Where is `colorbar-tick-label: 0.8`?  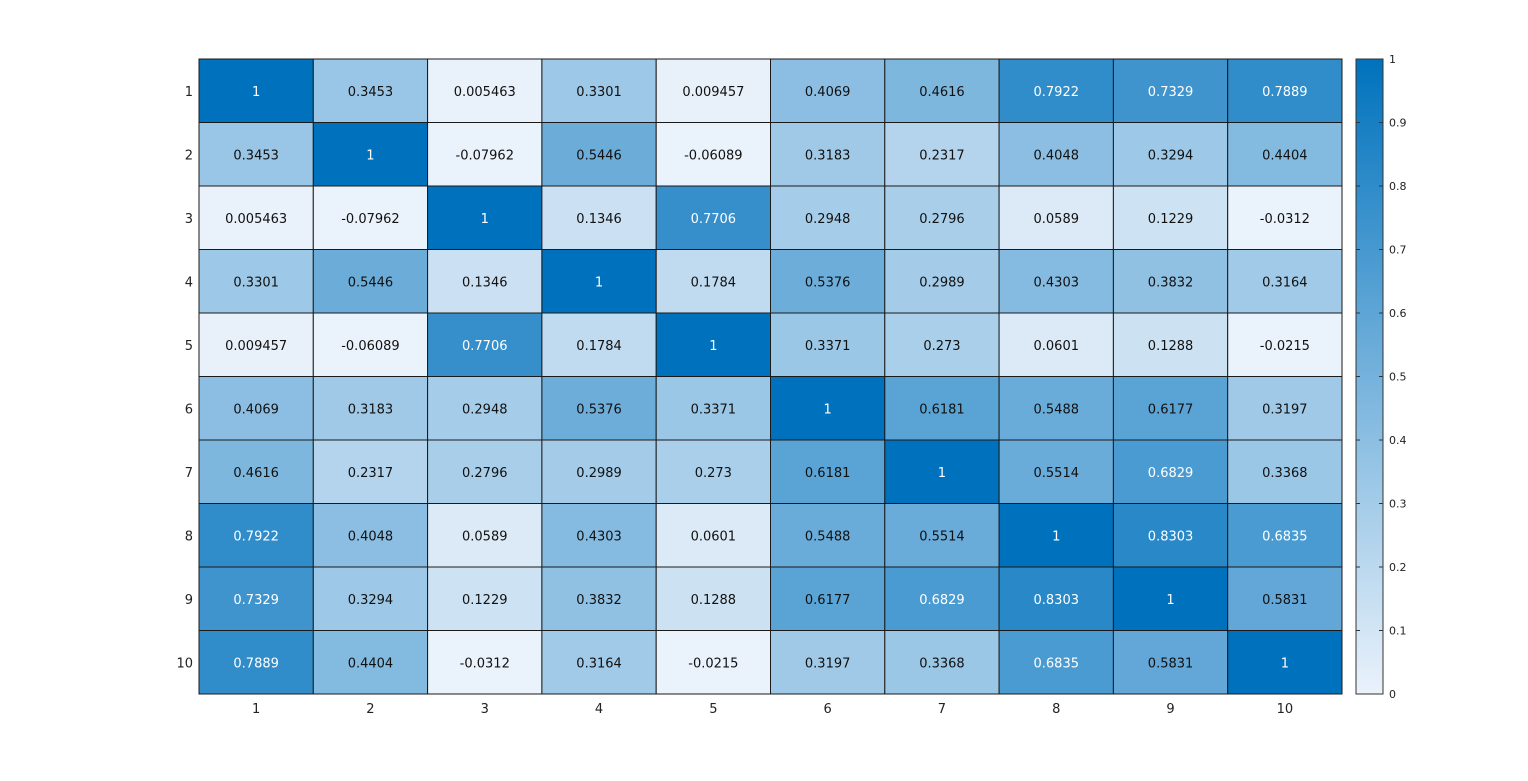 colorbar-tick-label: 0.8 is located at coordinates (1398, 186).